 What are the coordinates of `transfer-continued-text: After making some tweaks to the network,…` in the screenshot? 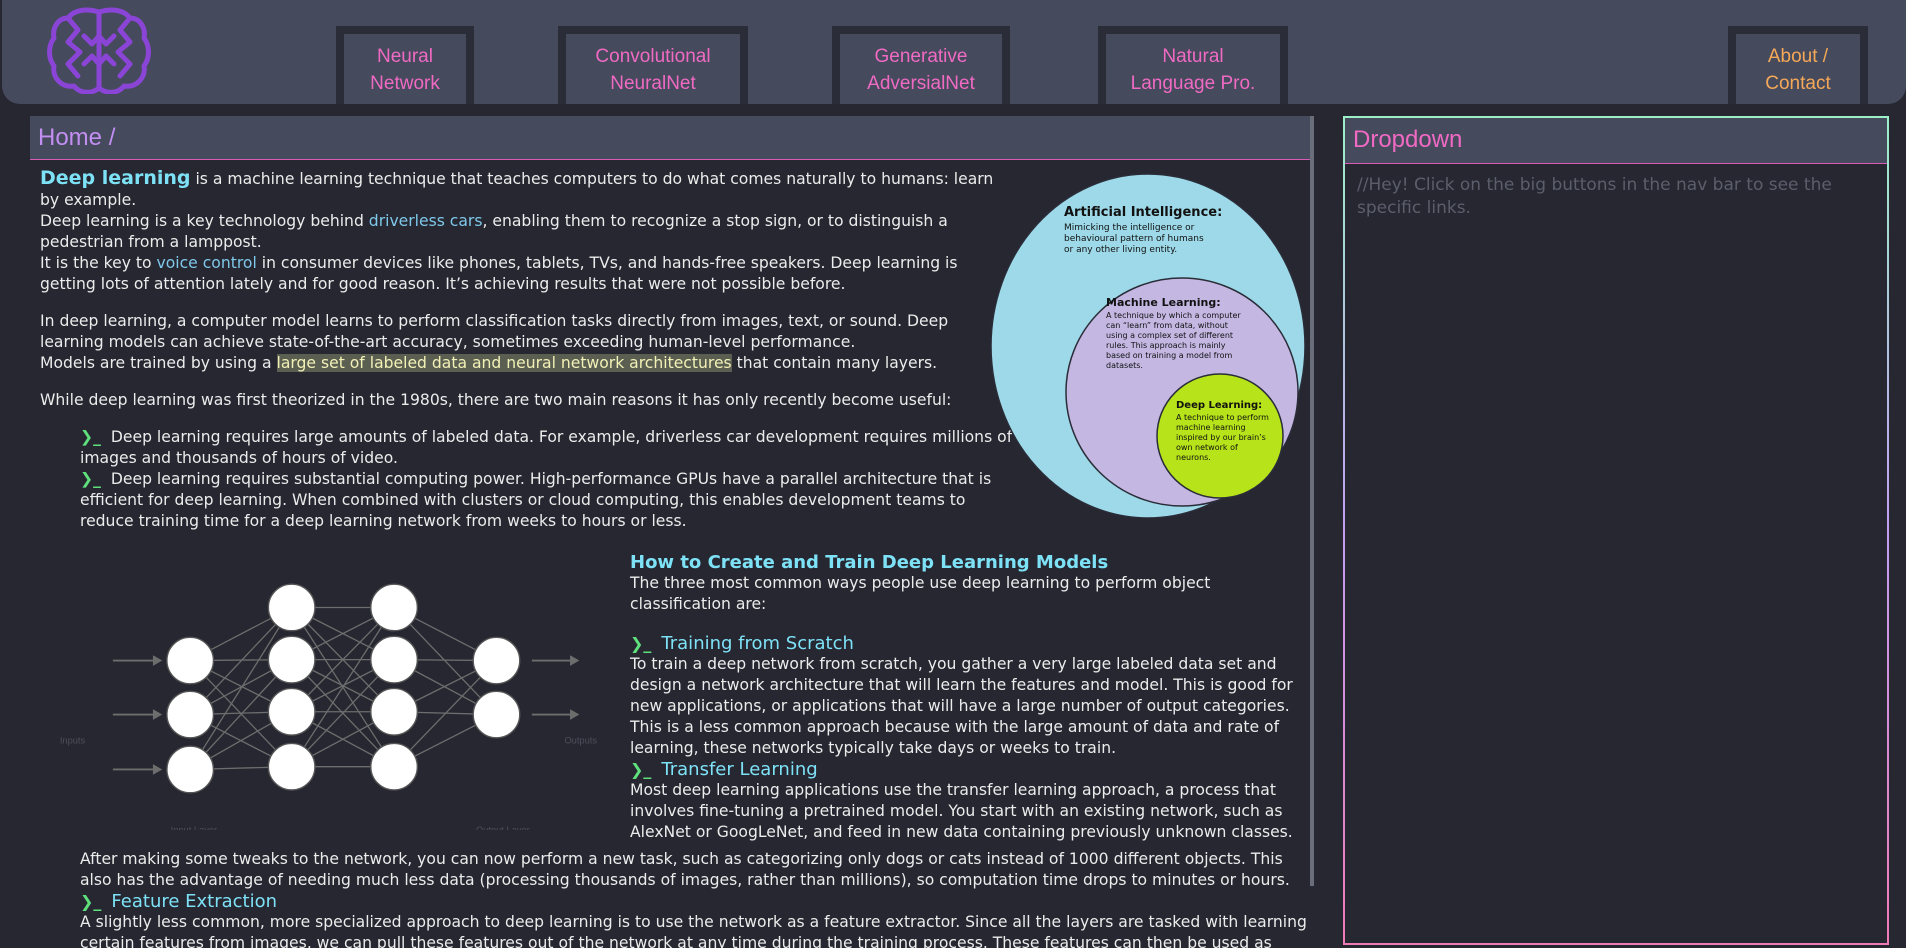 It's located at (685, 869).